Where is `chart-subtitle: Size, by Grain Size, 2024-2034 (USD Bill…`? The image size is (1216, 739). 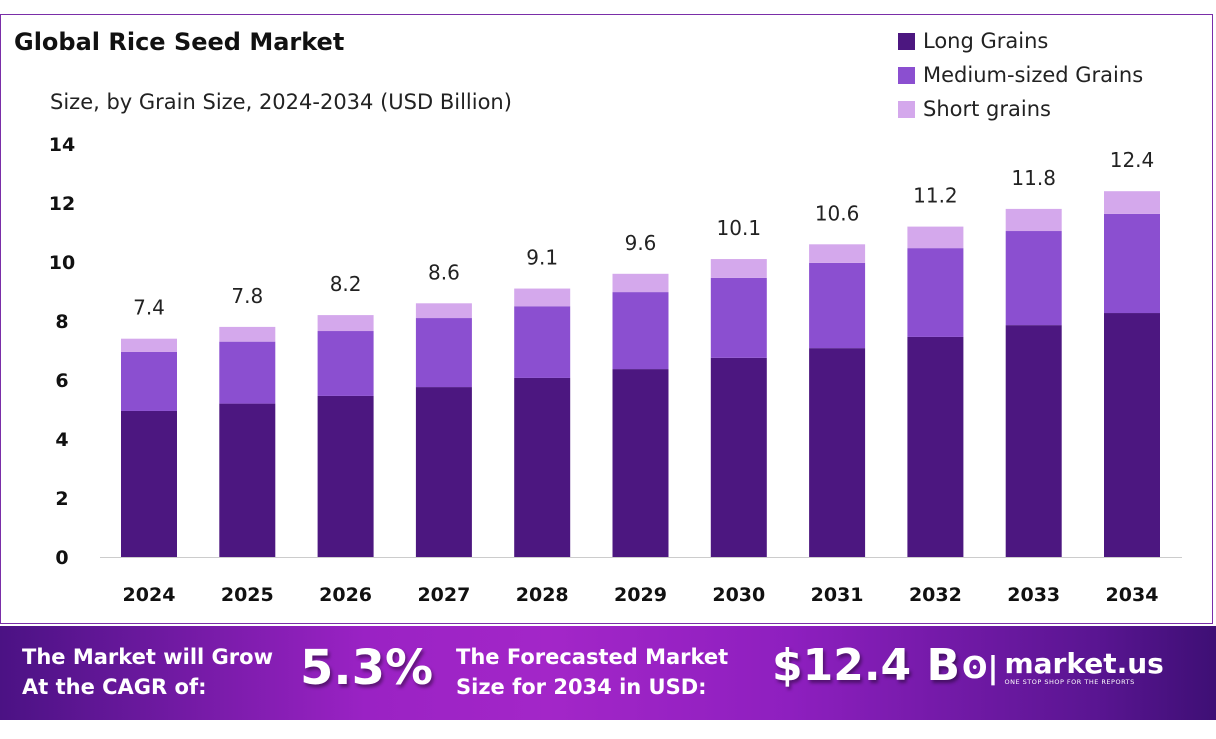
chart-subtitle: Size, by Grain Size, 2024-2034 (USD Bill… is located at coordinates (281, 102).